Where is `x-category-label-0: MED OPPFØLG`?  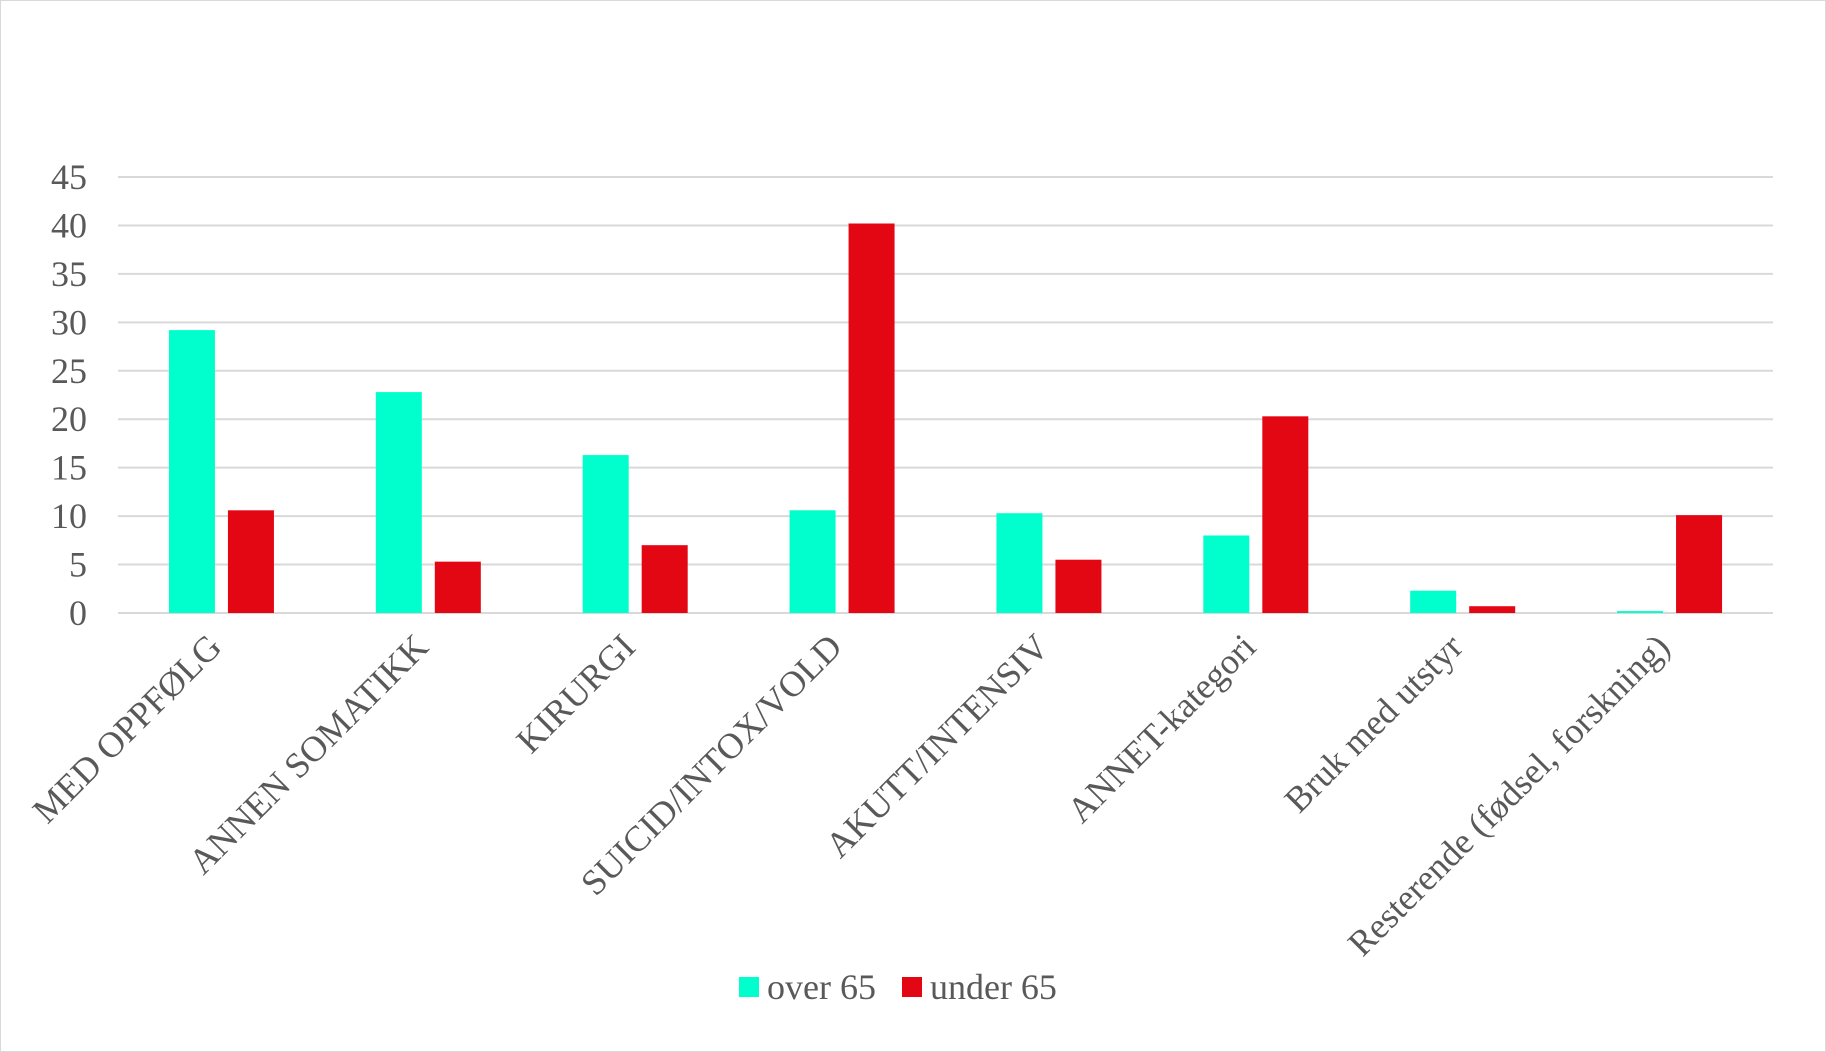
x-category-label-0: MED OPPFØLG is located at coordinates (127, 728).